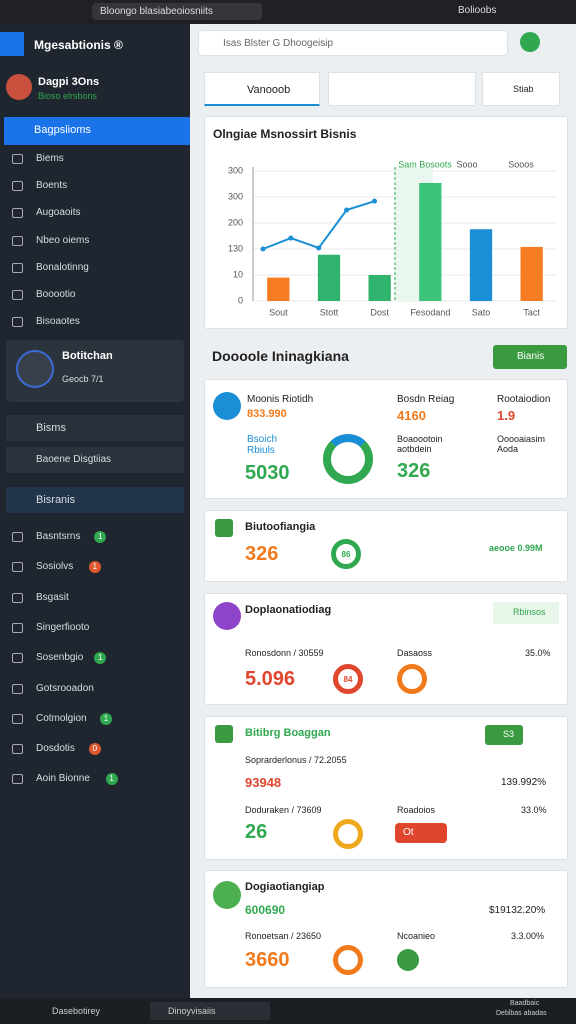  Describe the element at coordinates (262, 445) in the screenshot. I see `label: Bsoich Rbiuls` at that location.